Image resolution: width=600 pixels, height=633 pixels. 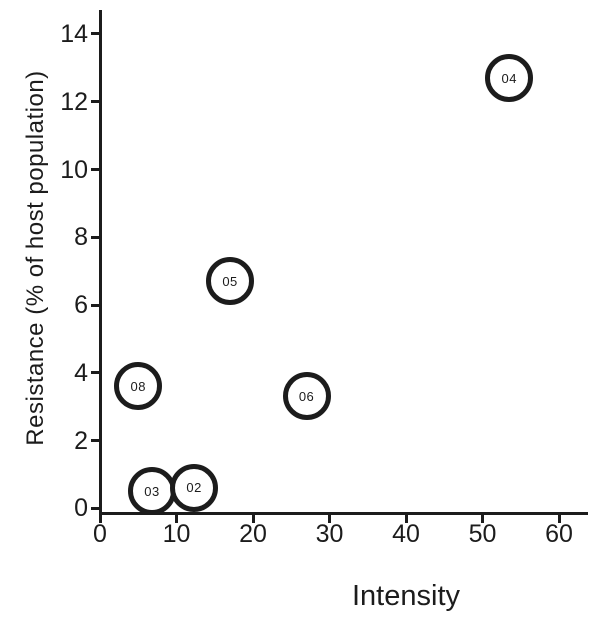 I want to click on y-tick-label: 6, so click(x=81, y=305).